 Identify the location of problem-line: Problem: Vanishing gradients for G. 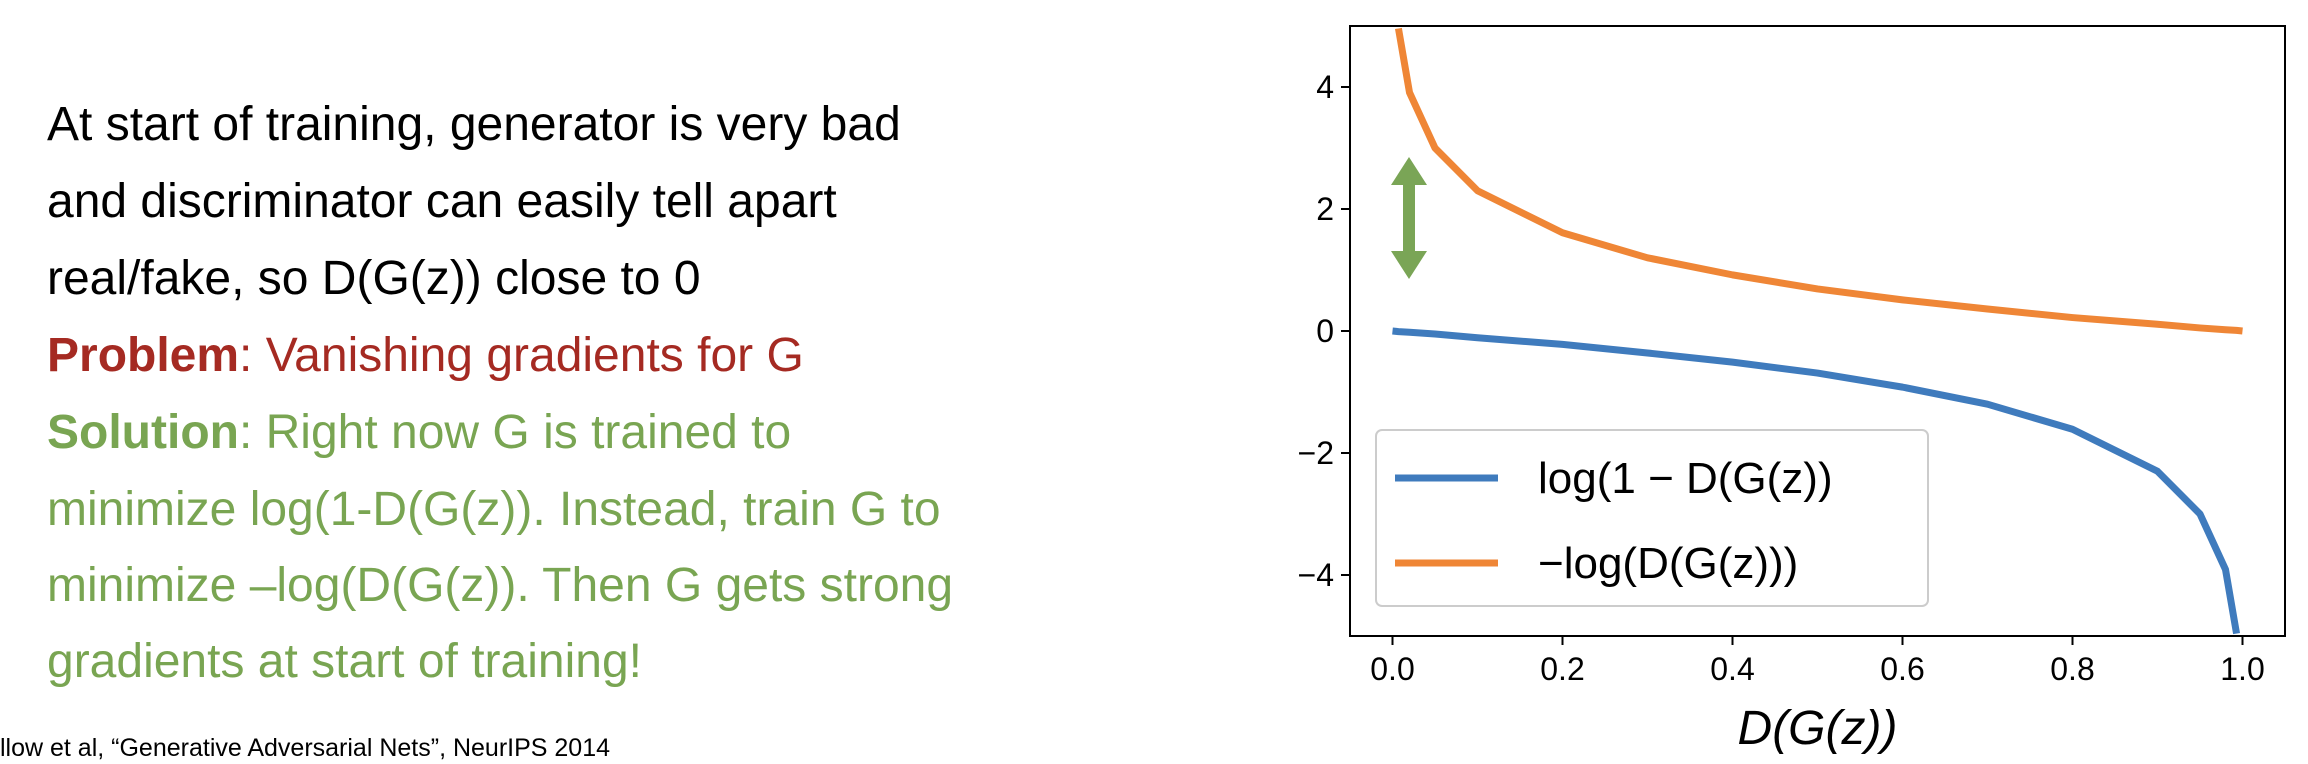
(425, 355).